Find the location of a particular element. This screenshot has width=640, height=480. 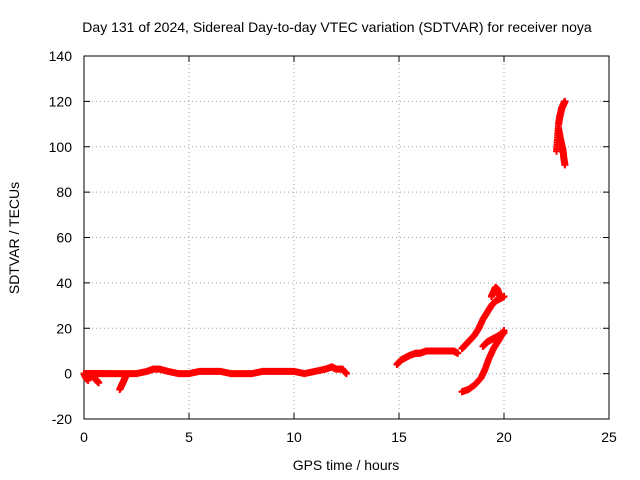

y-tick-label: 80 is located at coordinates (64, 192).